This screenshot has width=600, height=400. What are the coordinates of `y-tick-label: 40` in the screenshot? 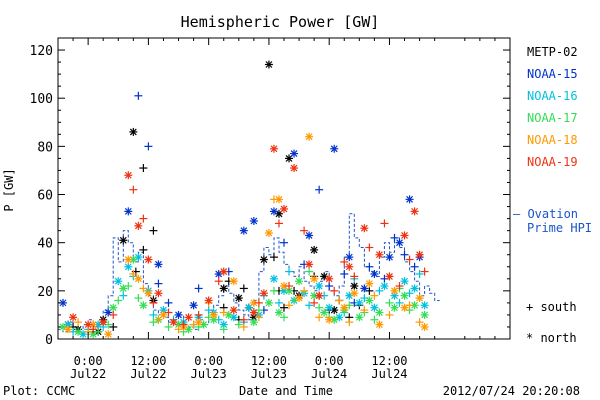 It's located at (45, 244).